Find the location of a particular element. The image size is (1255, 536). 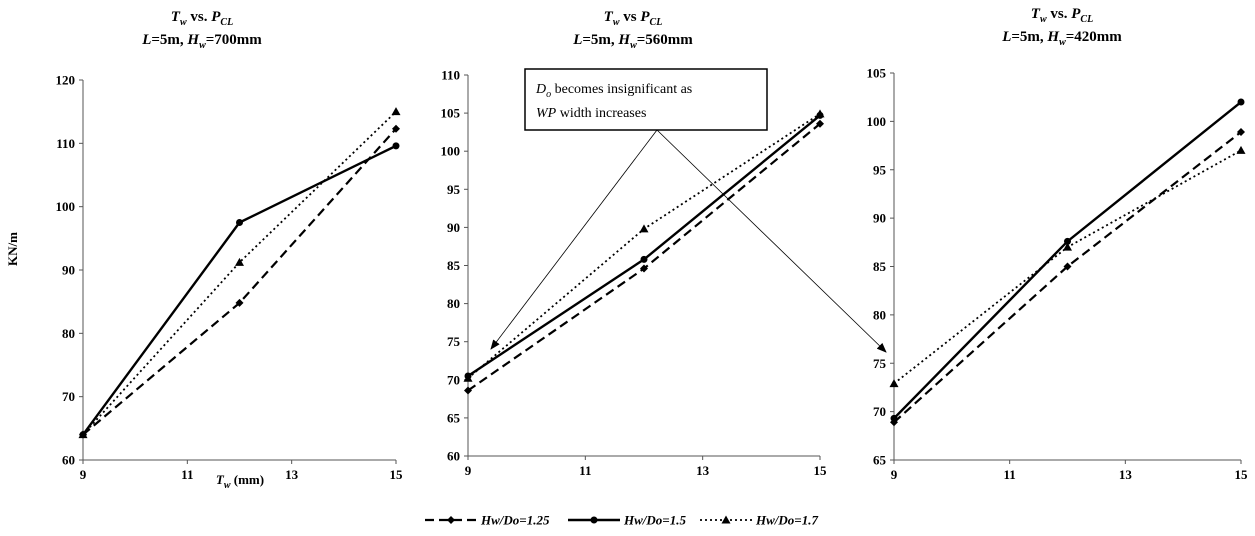

annotation-arrow-right is located at coordinates (771, 241).